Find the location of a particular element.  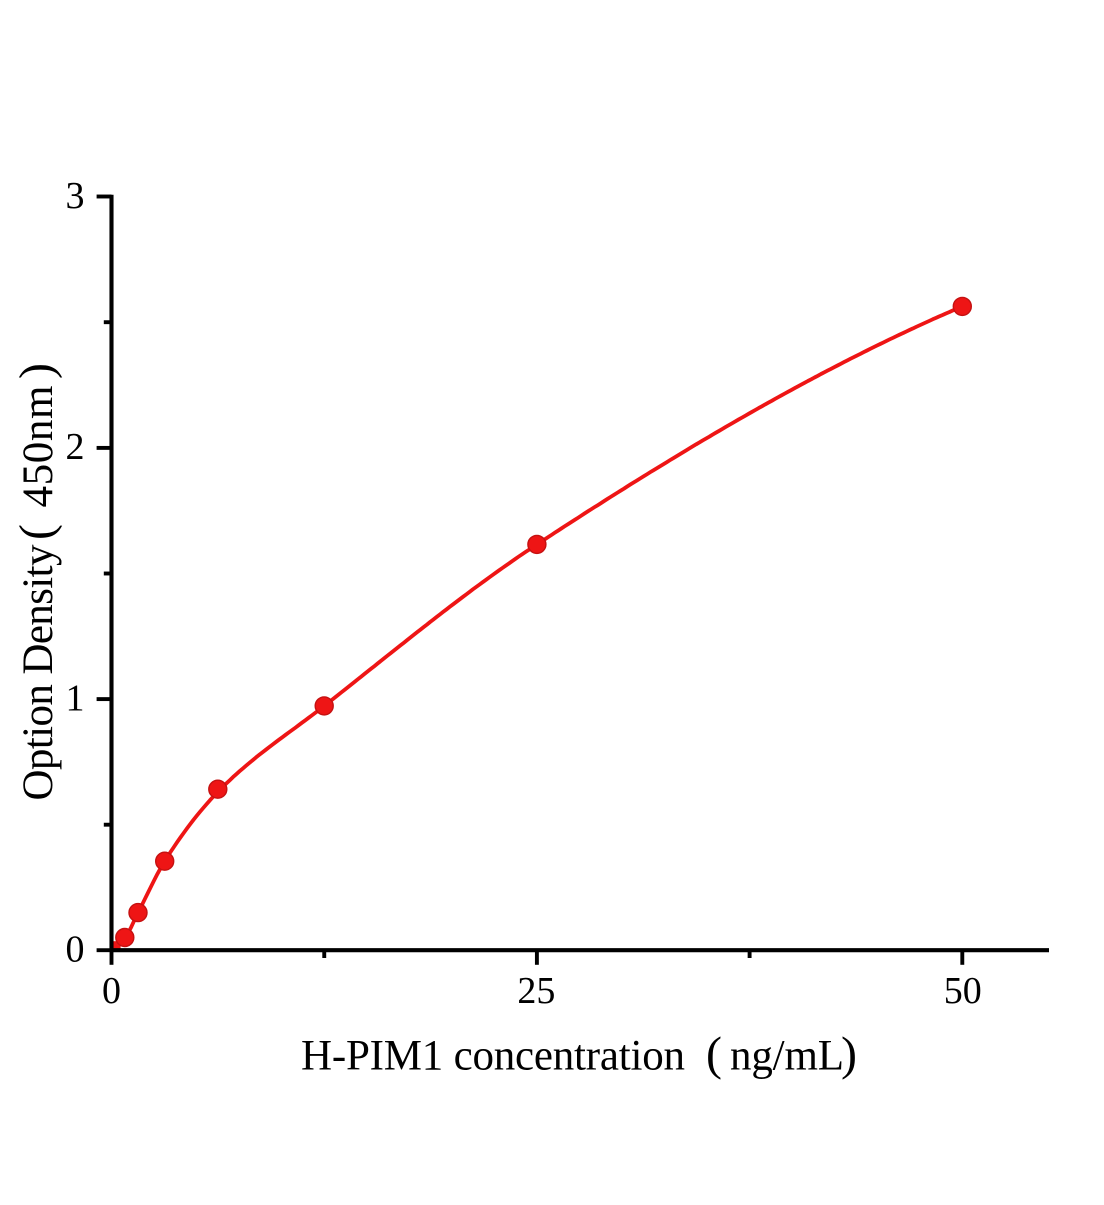

svg-text: 2 is located at coordinates (75, 447).